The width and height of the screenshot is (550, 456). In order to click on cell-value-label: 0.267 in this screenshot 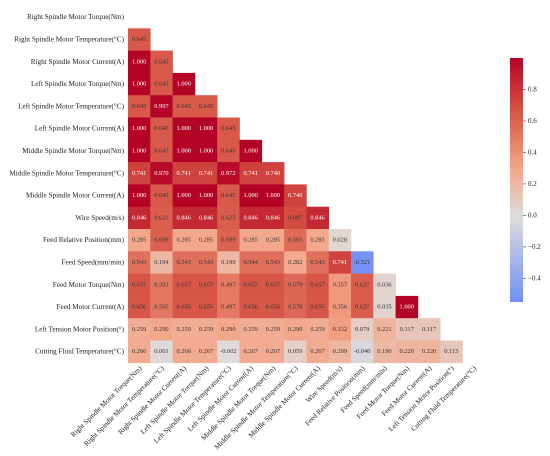, I will do `click(317, 351)`.